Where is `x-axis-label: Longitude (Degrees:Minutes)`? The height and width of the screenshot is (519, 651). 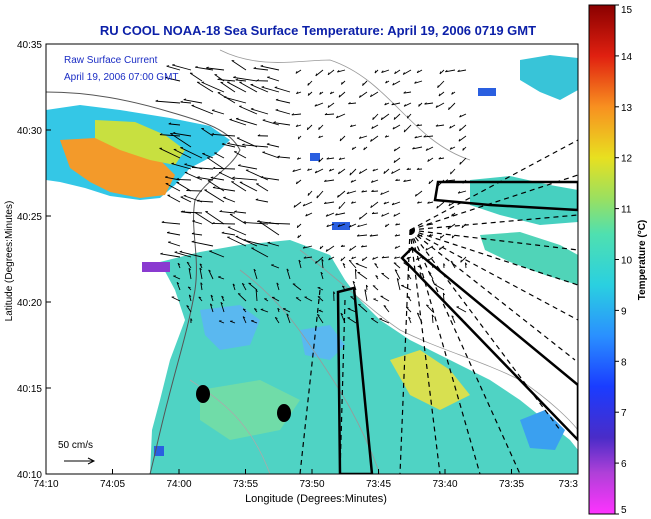 x-axis-label: Longitude (Degrees:Minutes) is located at coordinates (316, 499).